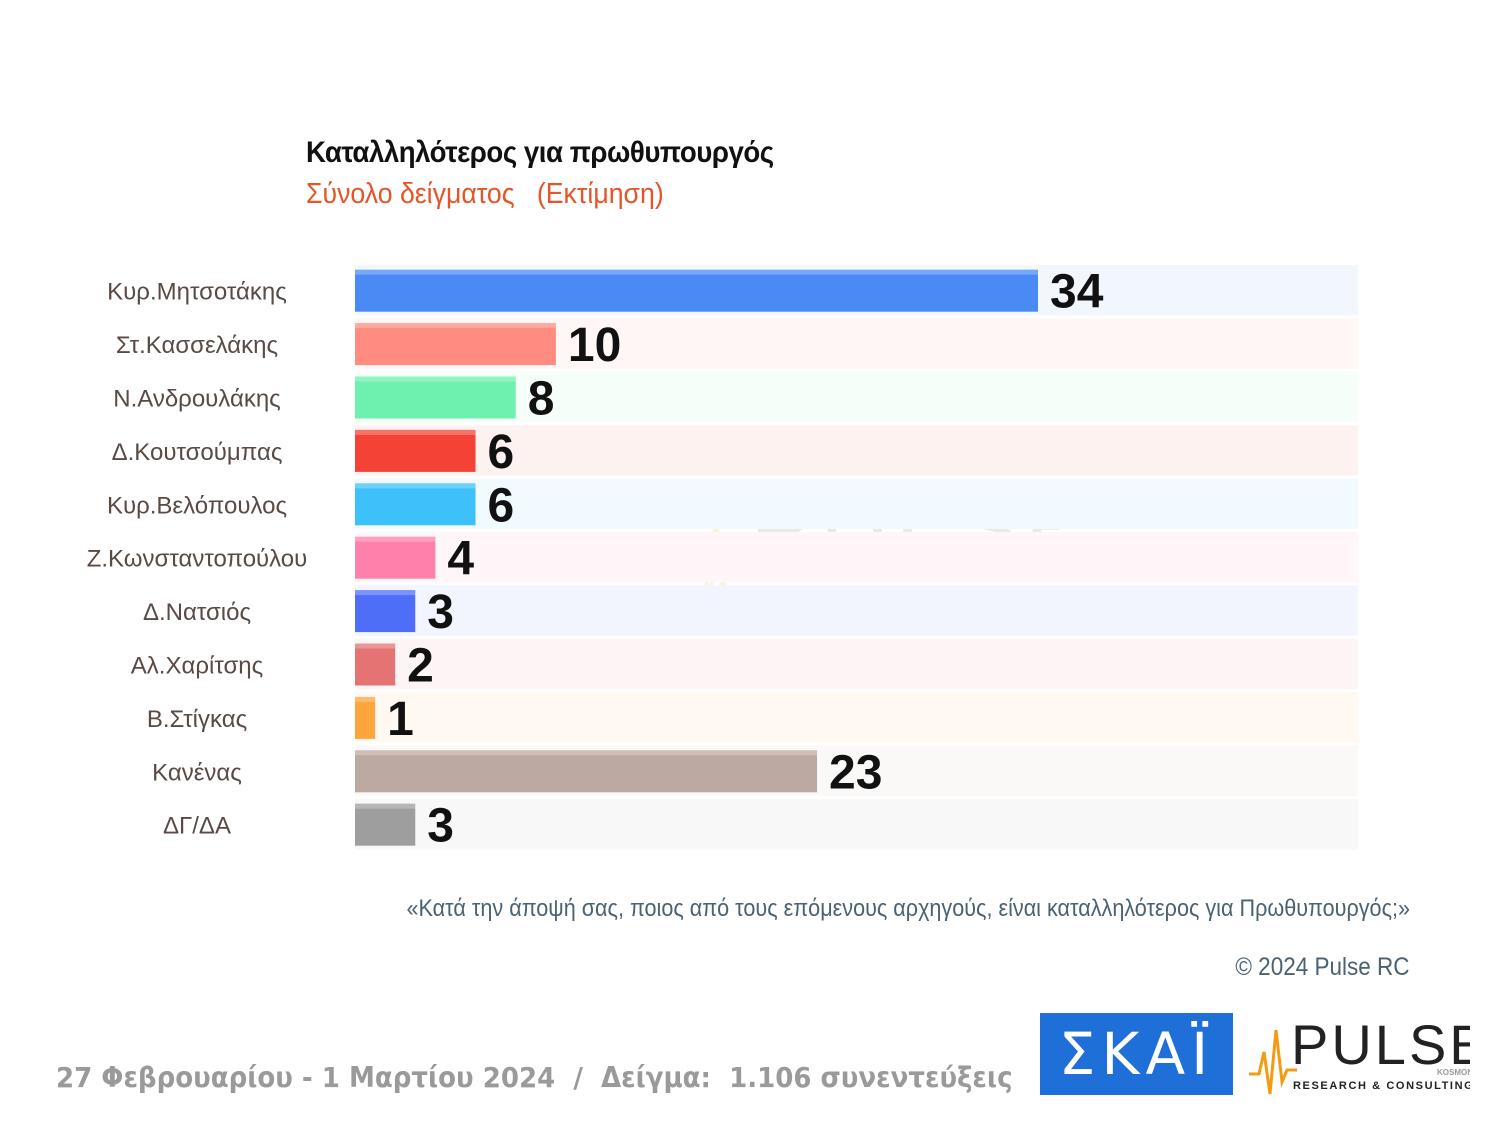 Image resolution: width=1500 pixels, height=1125 pixels. Describe the element at coordinates (485, 194) in the screenshot. I see `chart-subtitle: Σύνολο δείγματος (Εκτίμηση)` at that location.